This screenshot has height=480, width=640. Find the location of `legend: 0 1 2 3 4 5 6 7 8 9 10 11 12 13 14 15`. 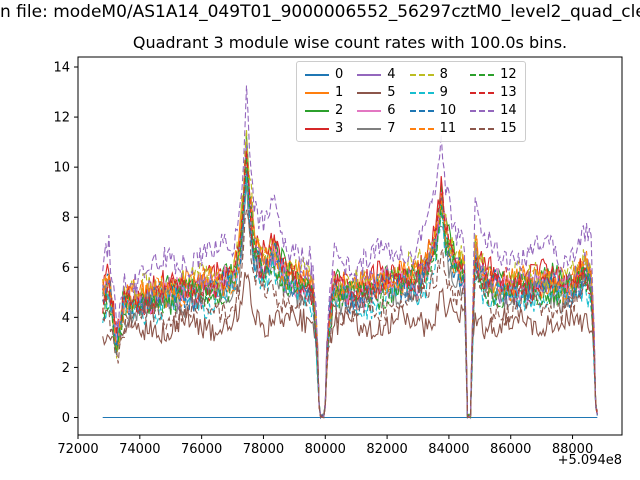

legend: 0 1 2 3 4 5 6 7 8 9 10 11 12 13 14 15 is located at coordinates (411, 101).